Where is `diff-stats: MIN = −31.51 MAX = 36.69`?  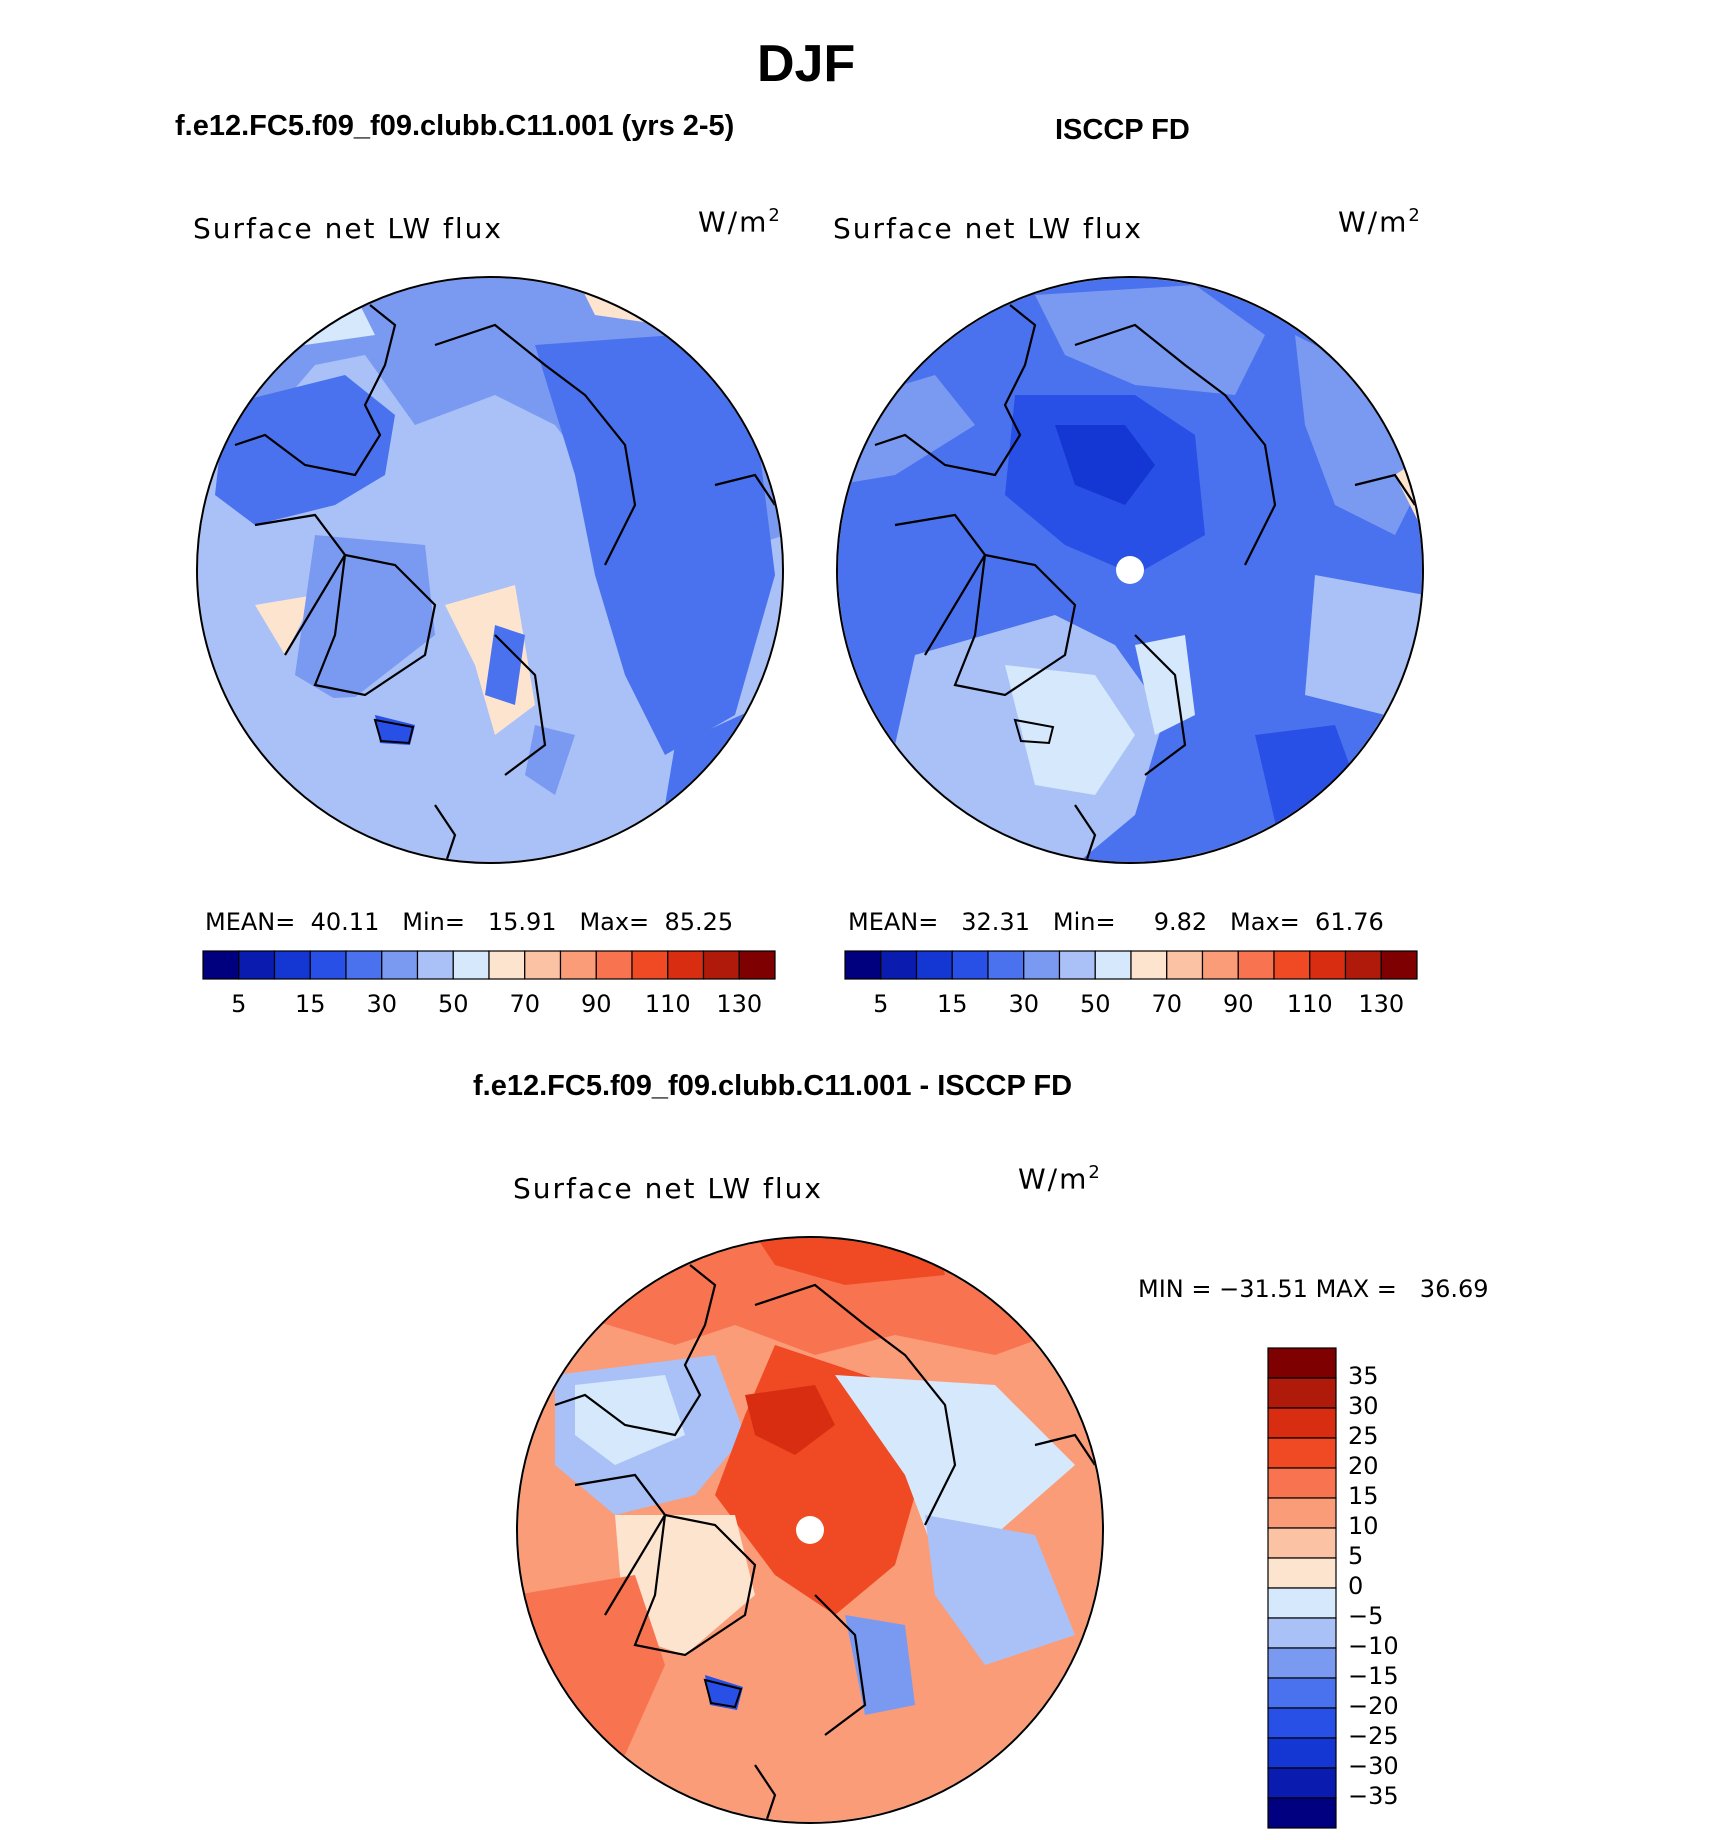
diff-stats: MIN = −31.51 MAX = 36.69 is located at coordinates (1313, 1289).